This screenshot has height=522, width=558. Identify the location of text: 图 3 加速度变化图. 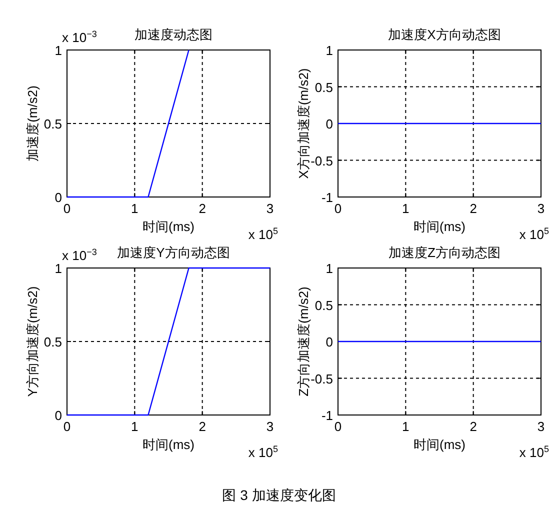
(279, 495).